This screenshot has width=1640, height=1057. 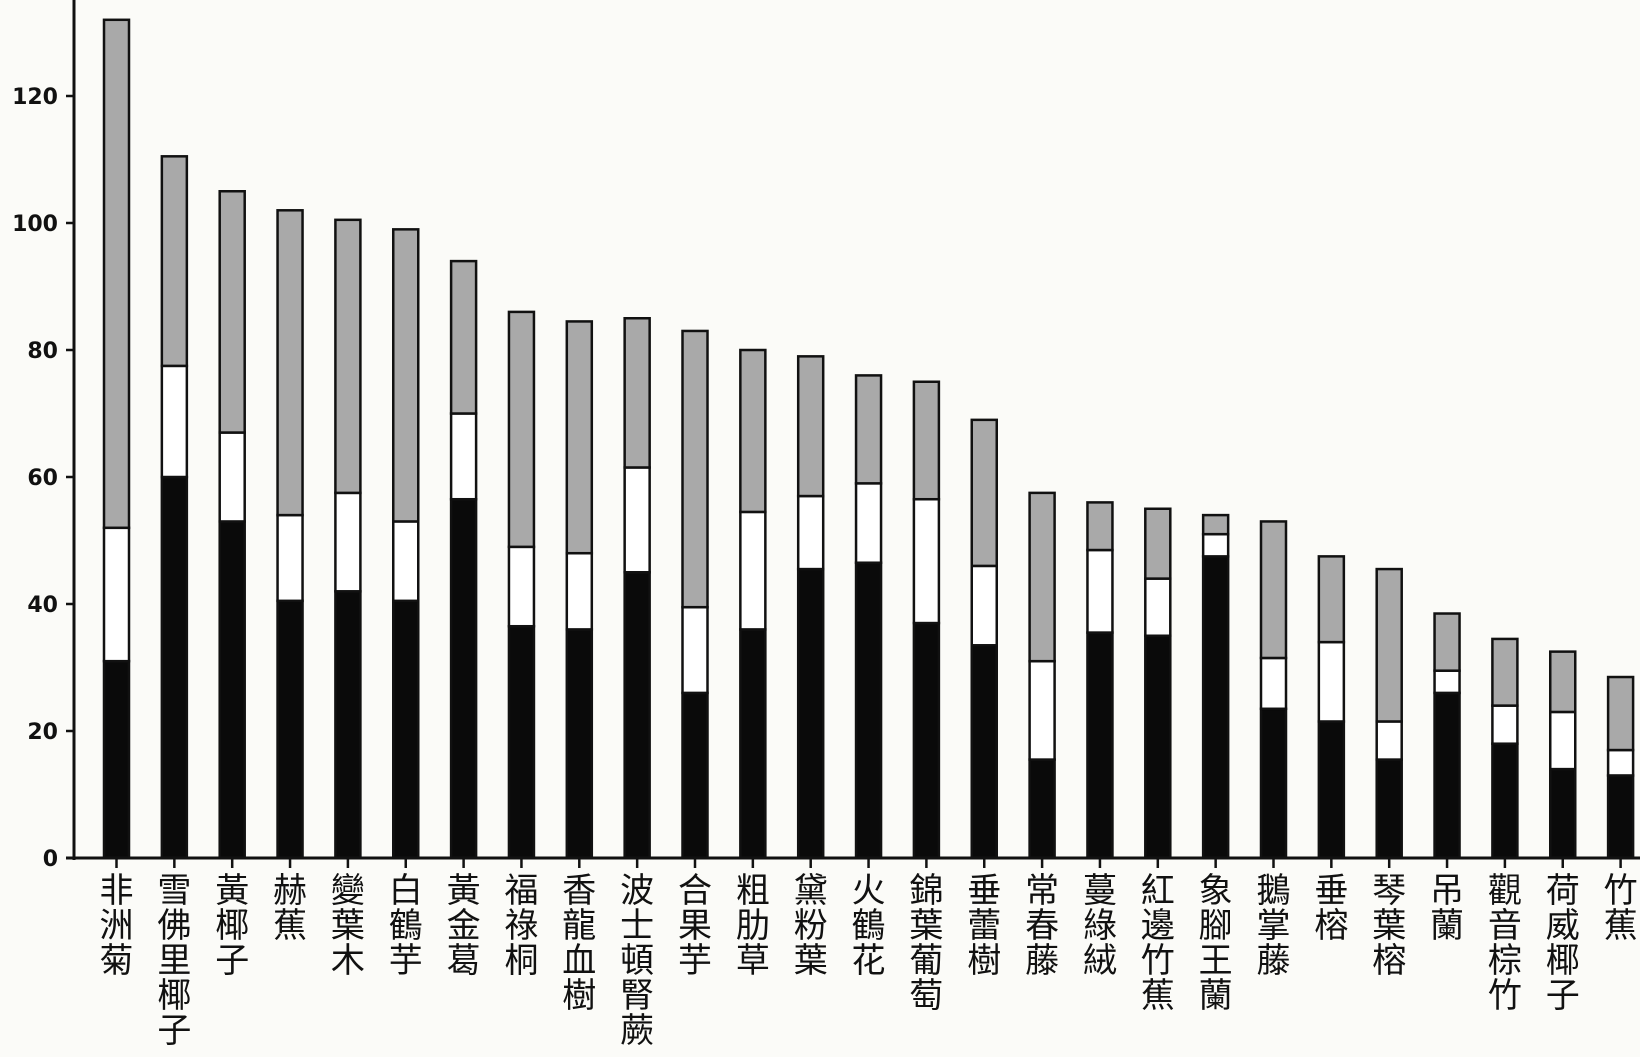 I want to click on category-label: 雪佛里椰子, so click(x=174, y=961).